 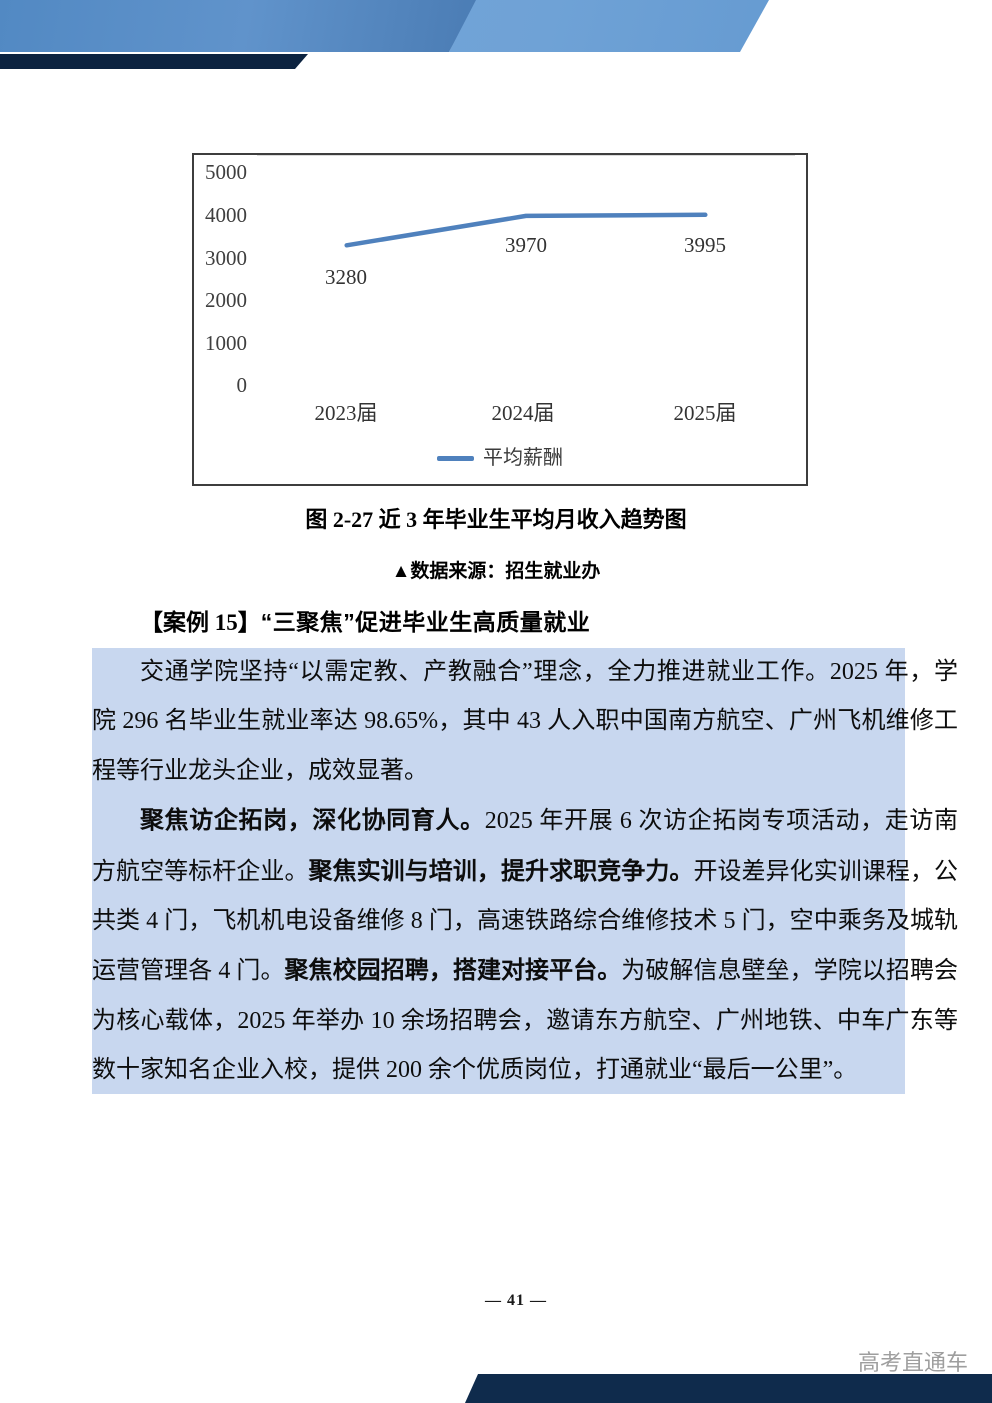 I want to click on data-label: 3995, so click(x=705, y=245).